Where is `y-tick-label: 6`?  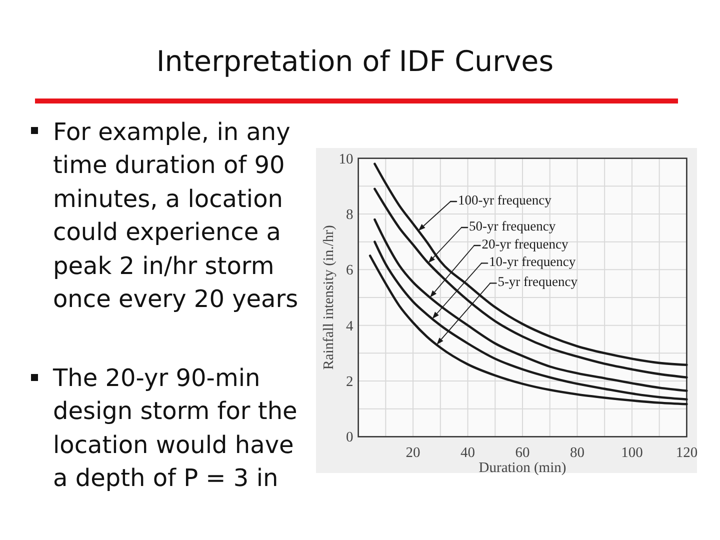
y-tick-label: 6 is located at coordinates (350, 270).